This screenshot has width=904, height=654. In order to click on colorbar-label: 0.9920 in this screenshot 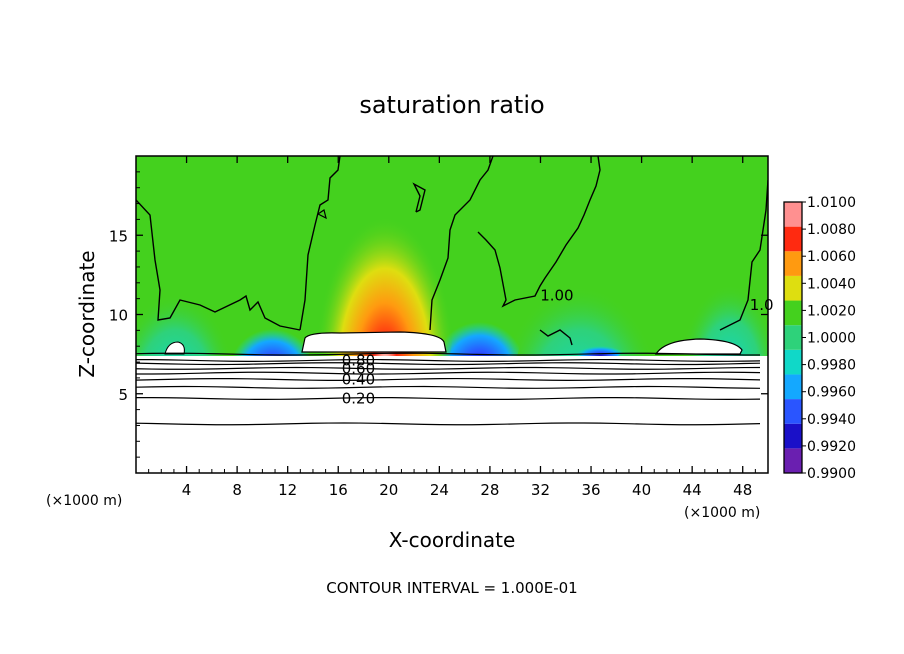, I will do `click(831, 447)`.